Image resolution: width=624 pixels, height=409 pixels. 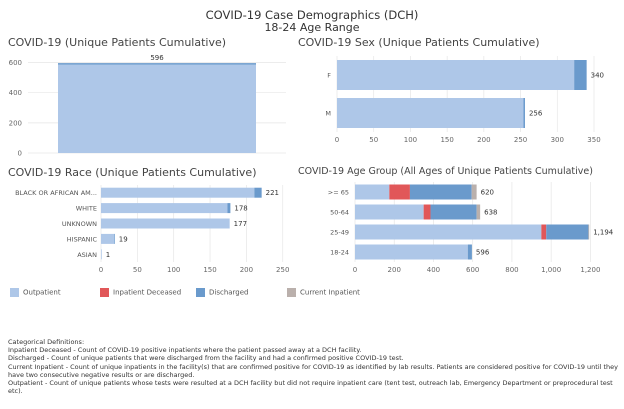 I want to click on legend-swatch-discharged, so click(x=200, y=292).